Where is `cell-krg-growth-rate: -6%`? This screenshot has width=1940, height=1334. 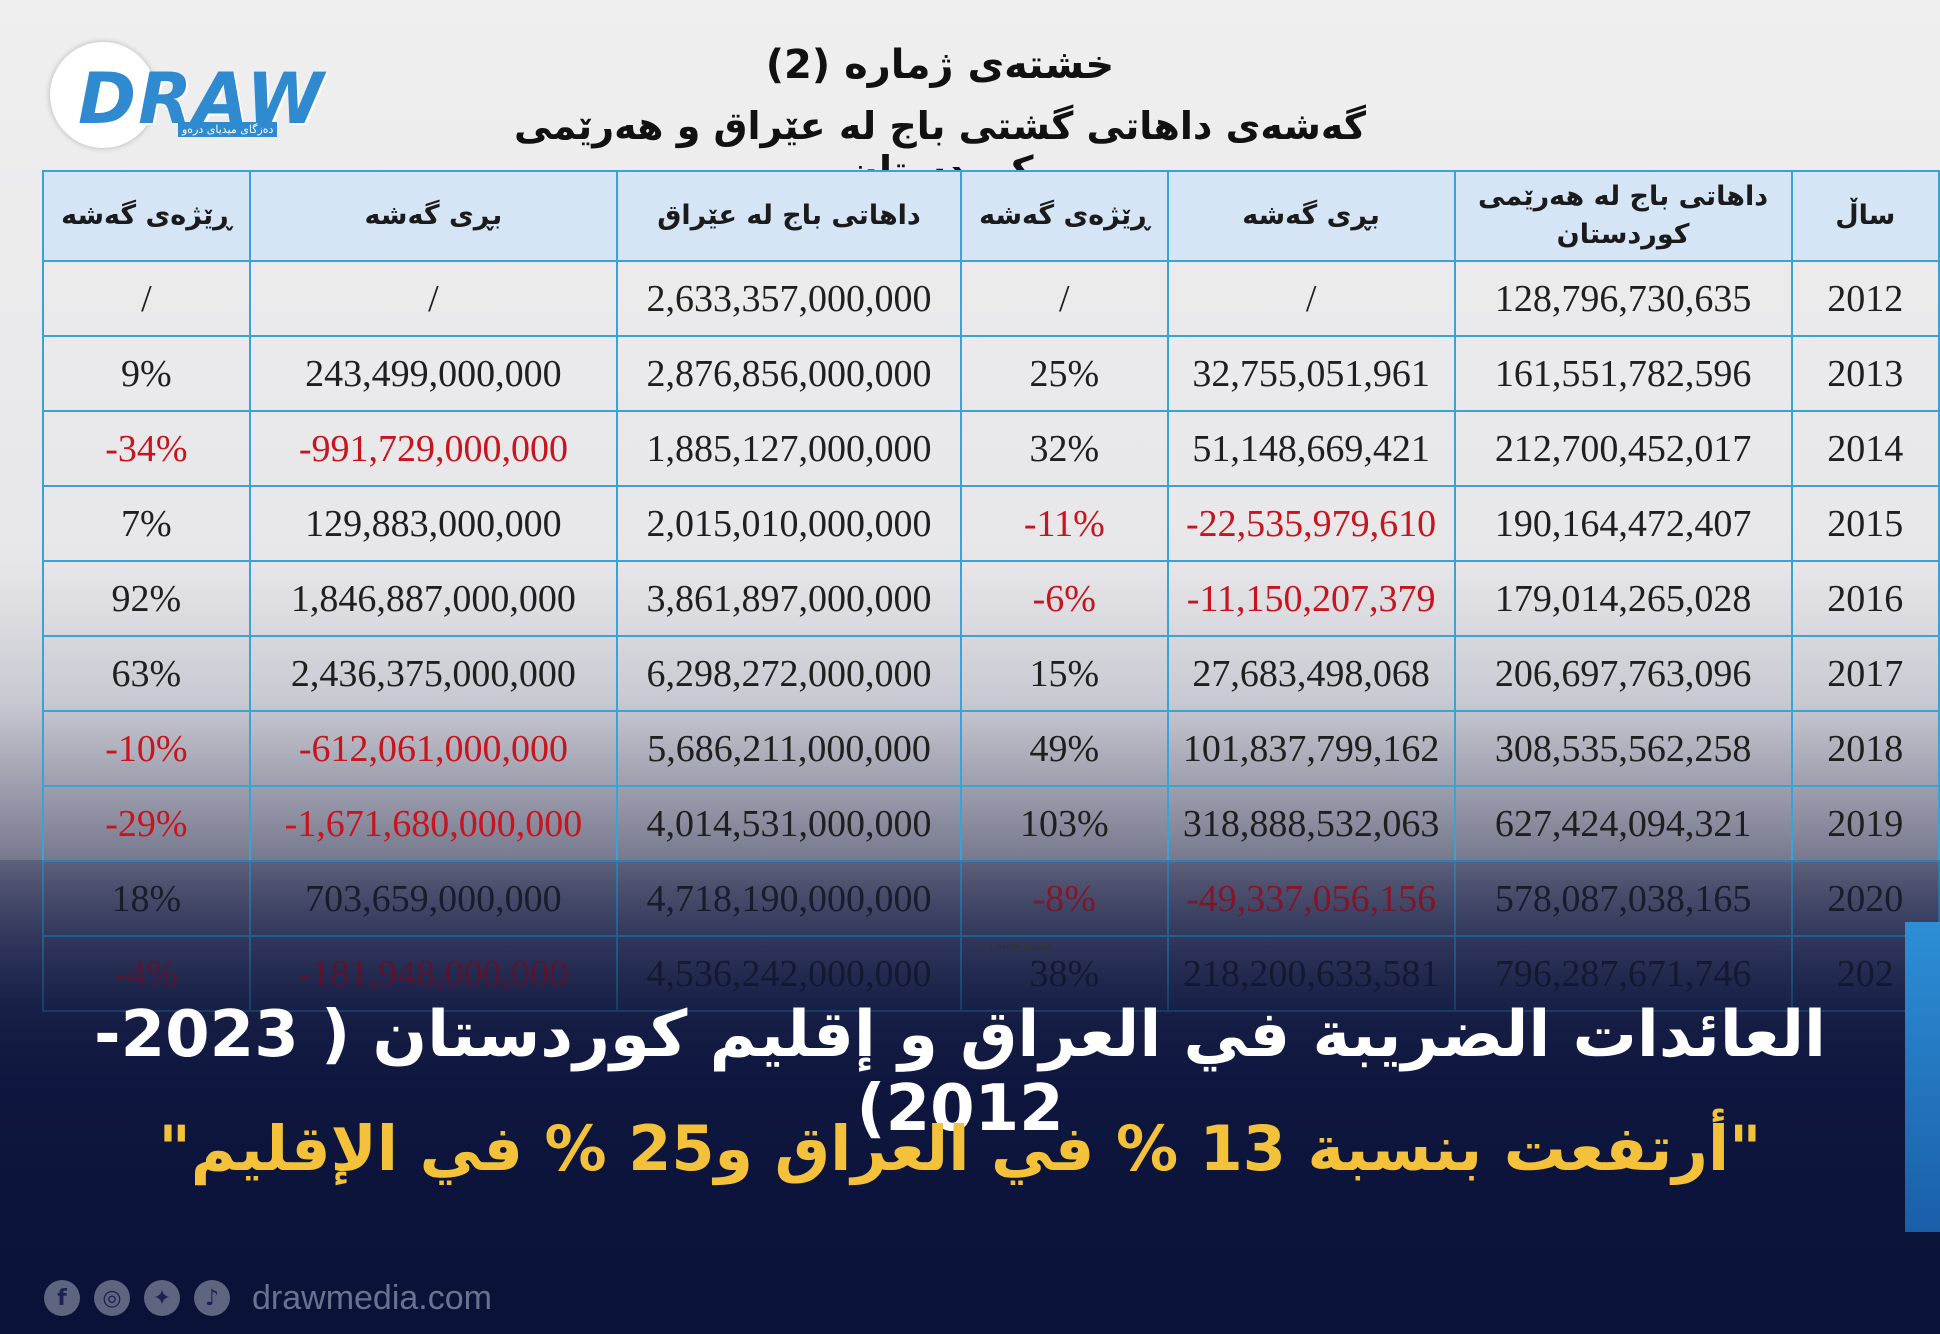
cell-krg-growth-rate: -6% is located at coordinates (1064, 598).